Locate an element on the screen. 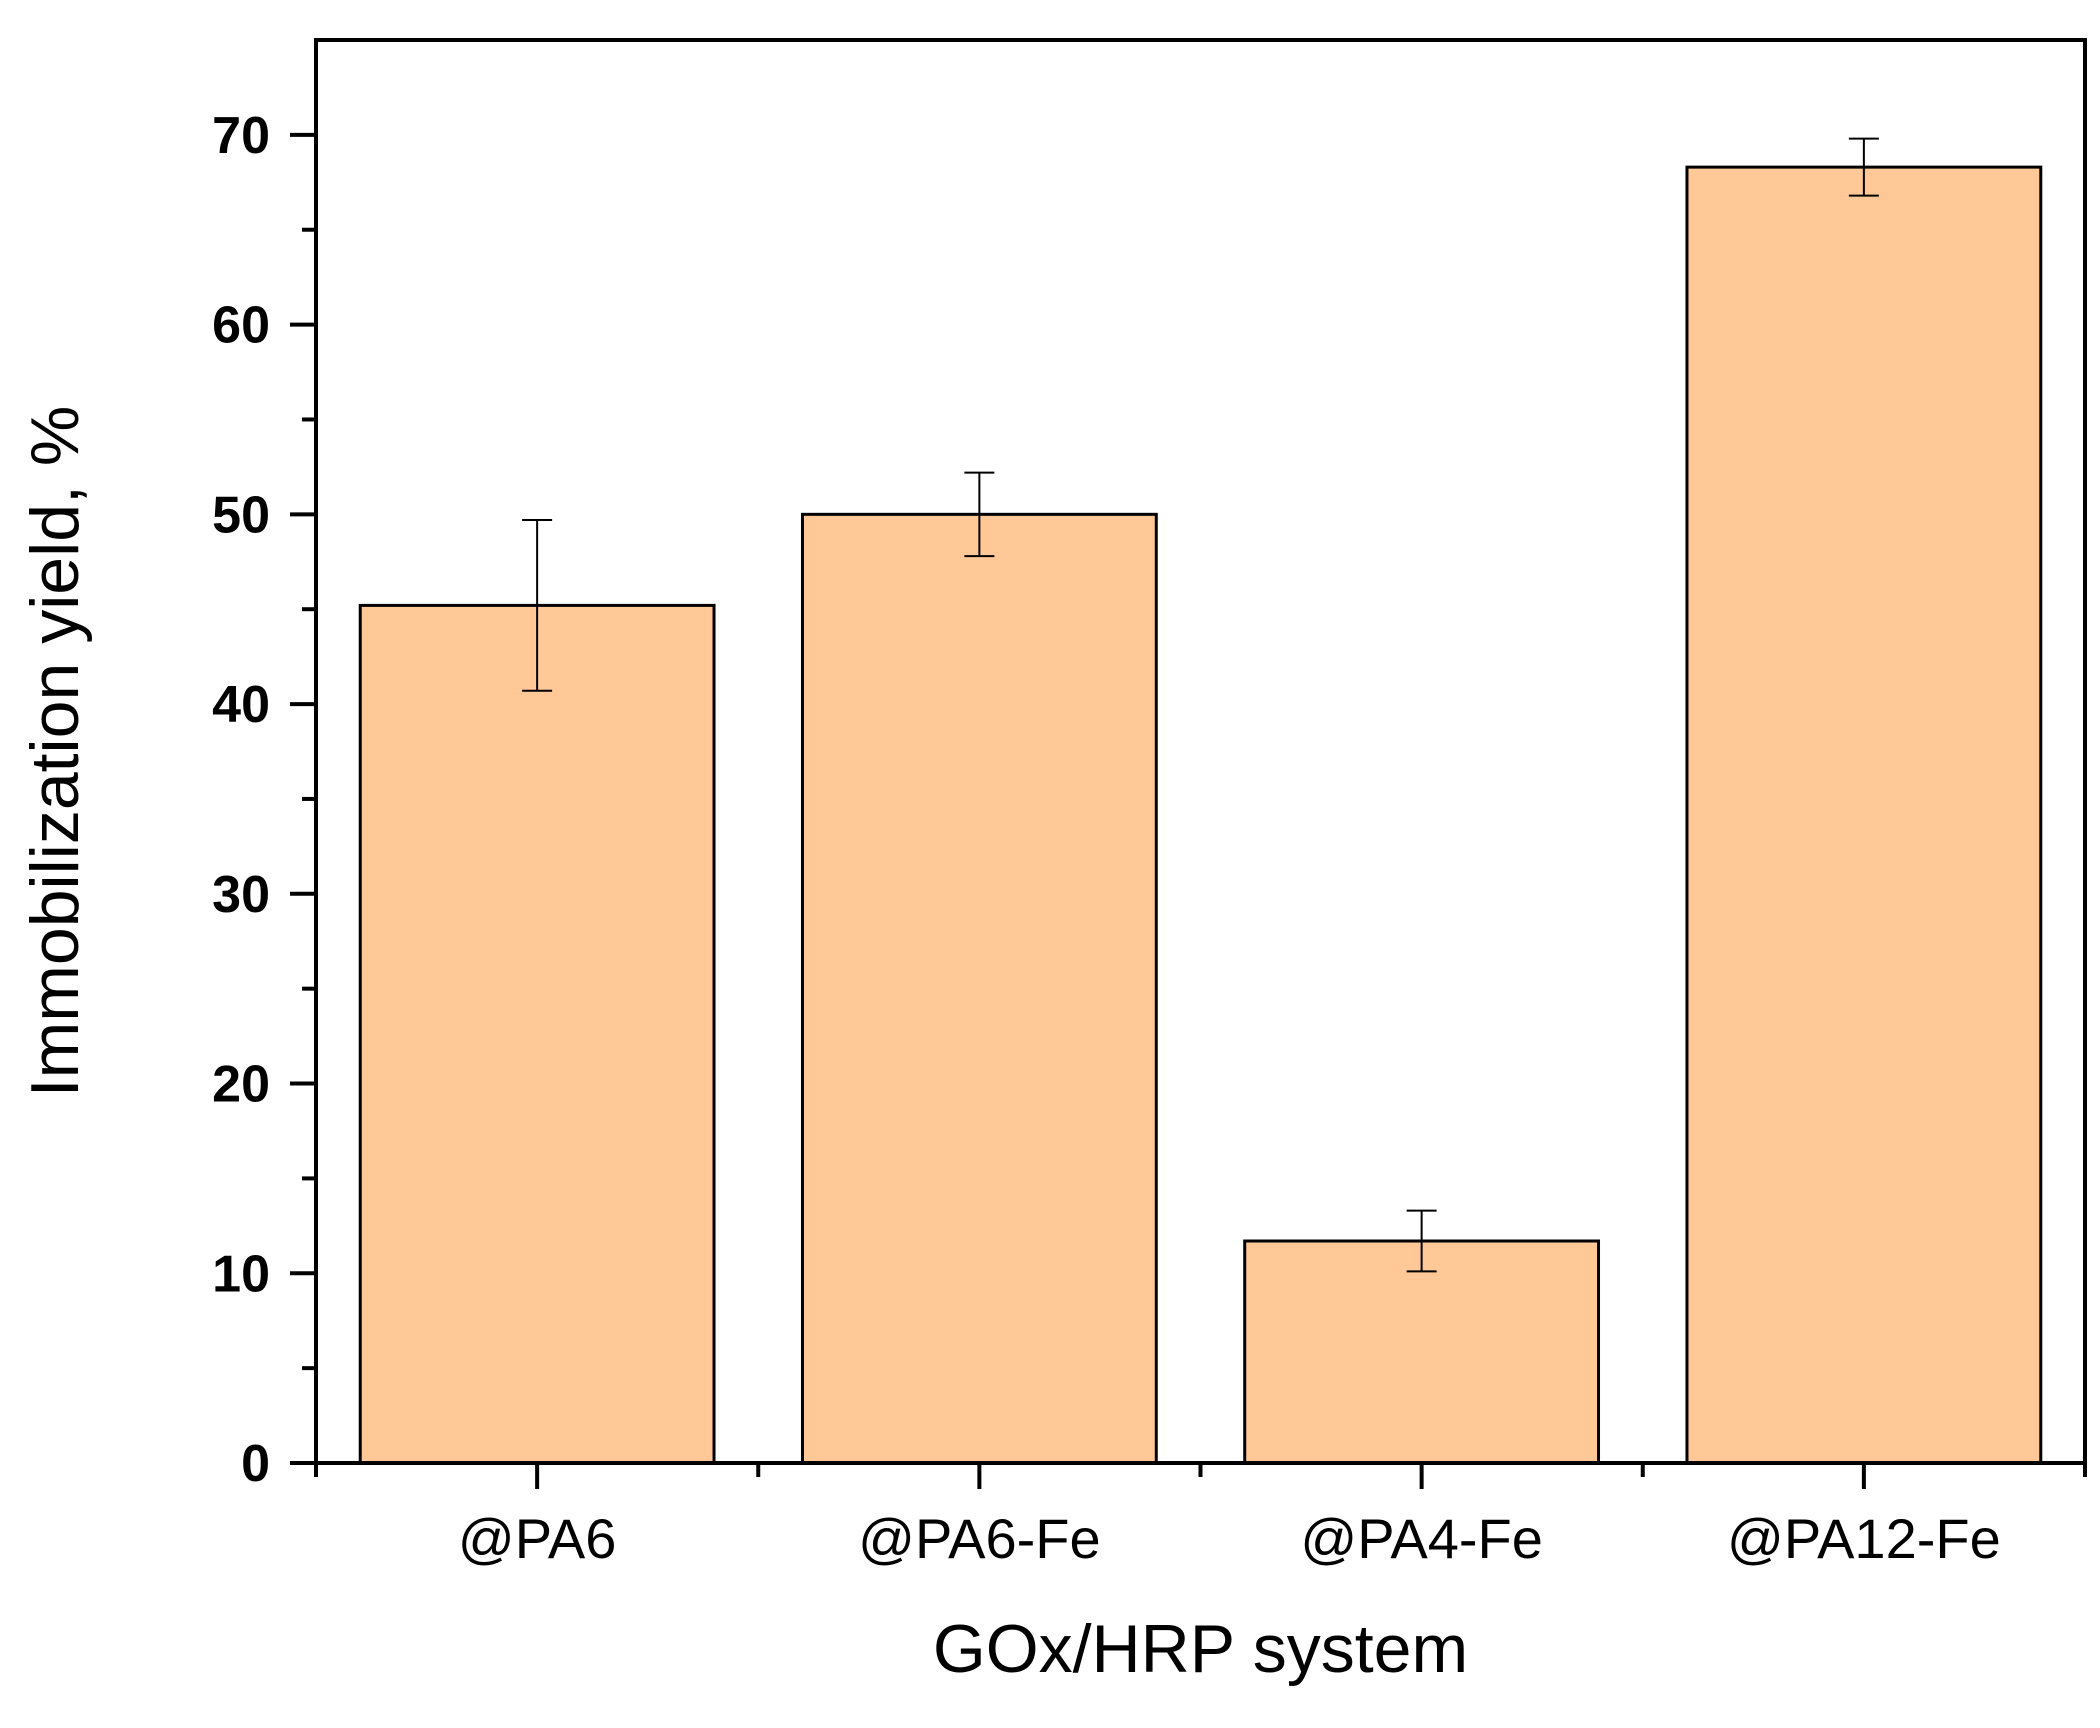 This screenshot has width=2100, height=1728. bar-pa6-fe is located at coordinates (979, 988).